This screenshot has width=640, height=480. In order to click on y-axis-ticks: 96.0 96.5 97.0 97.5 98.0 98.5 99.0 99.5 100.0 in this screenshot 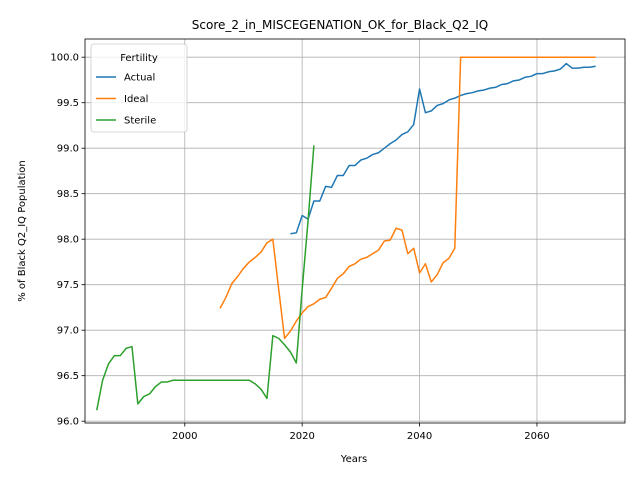, I will do `click(67, 240)`.